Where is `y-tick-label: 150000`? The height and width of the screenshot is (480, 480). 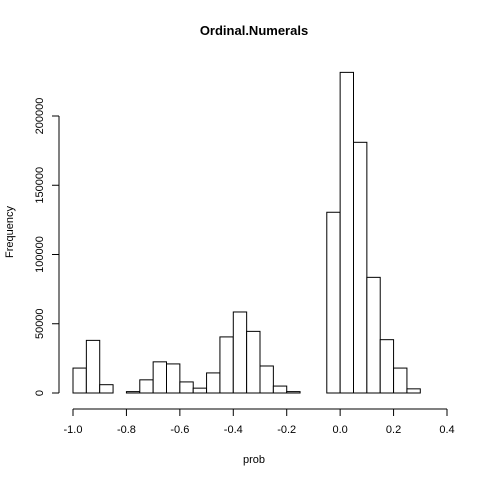
y-tick-label: 150000 is located at coordinates (40, 185).